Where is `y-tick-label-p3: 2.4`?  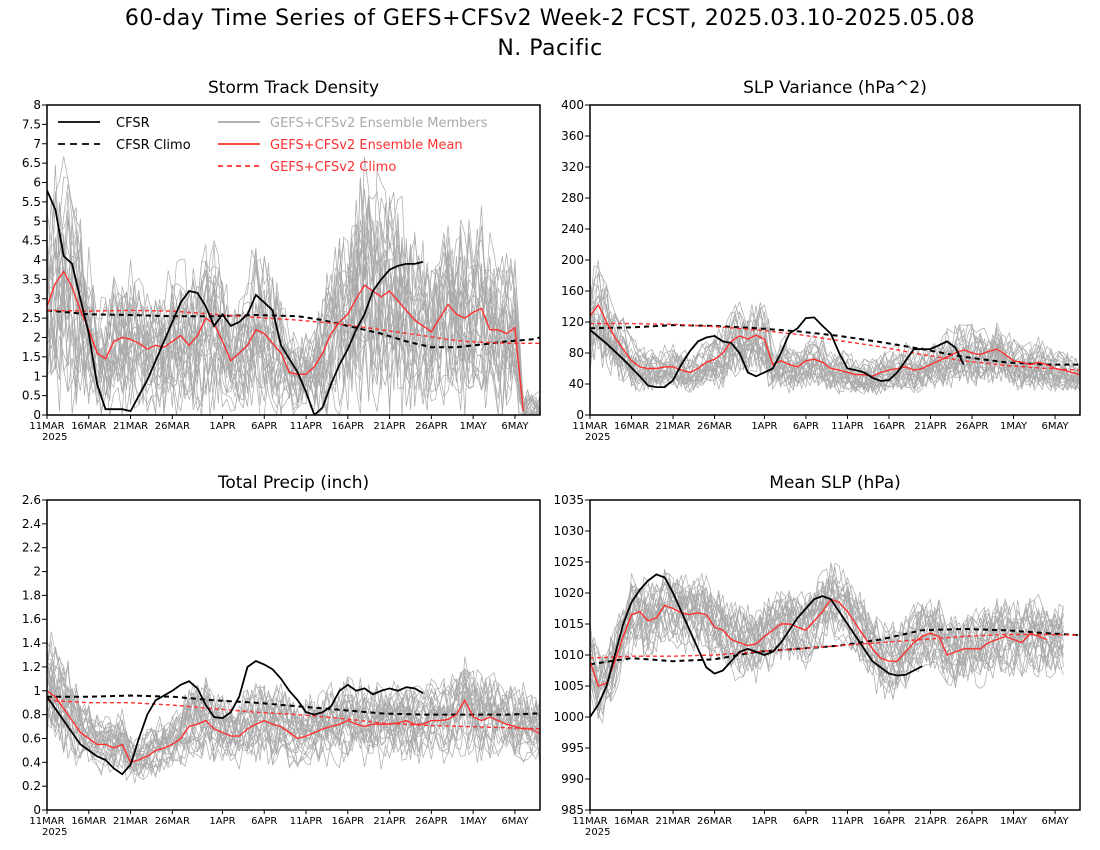 y-tick-label-p3: 2.4 is located at coordinates (31, 524).